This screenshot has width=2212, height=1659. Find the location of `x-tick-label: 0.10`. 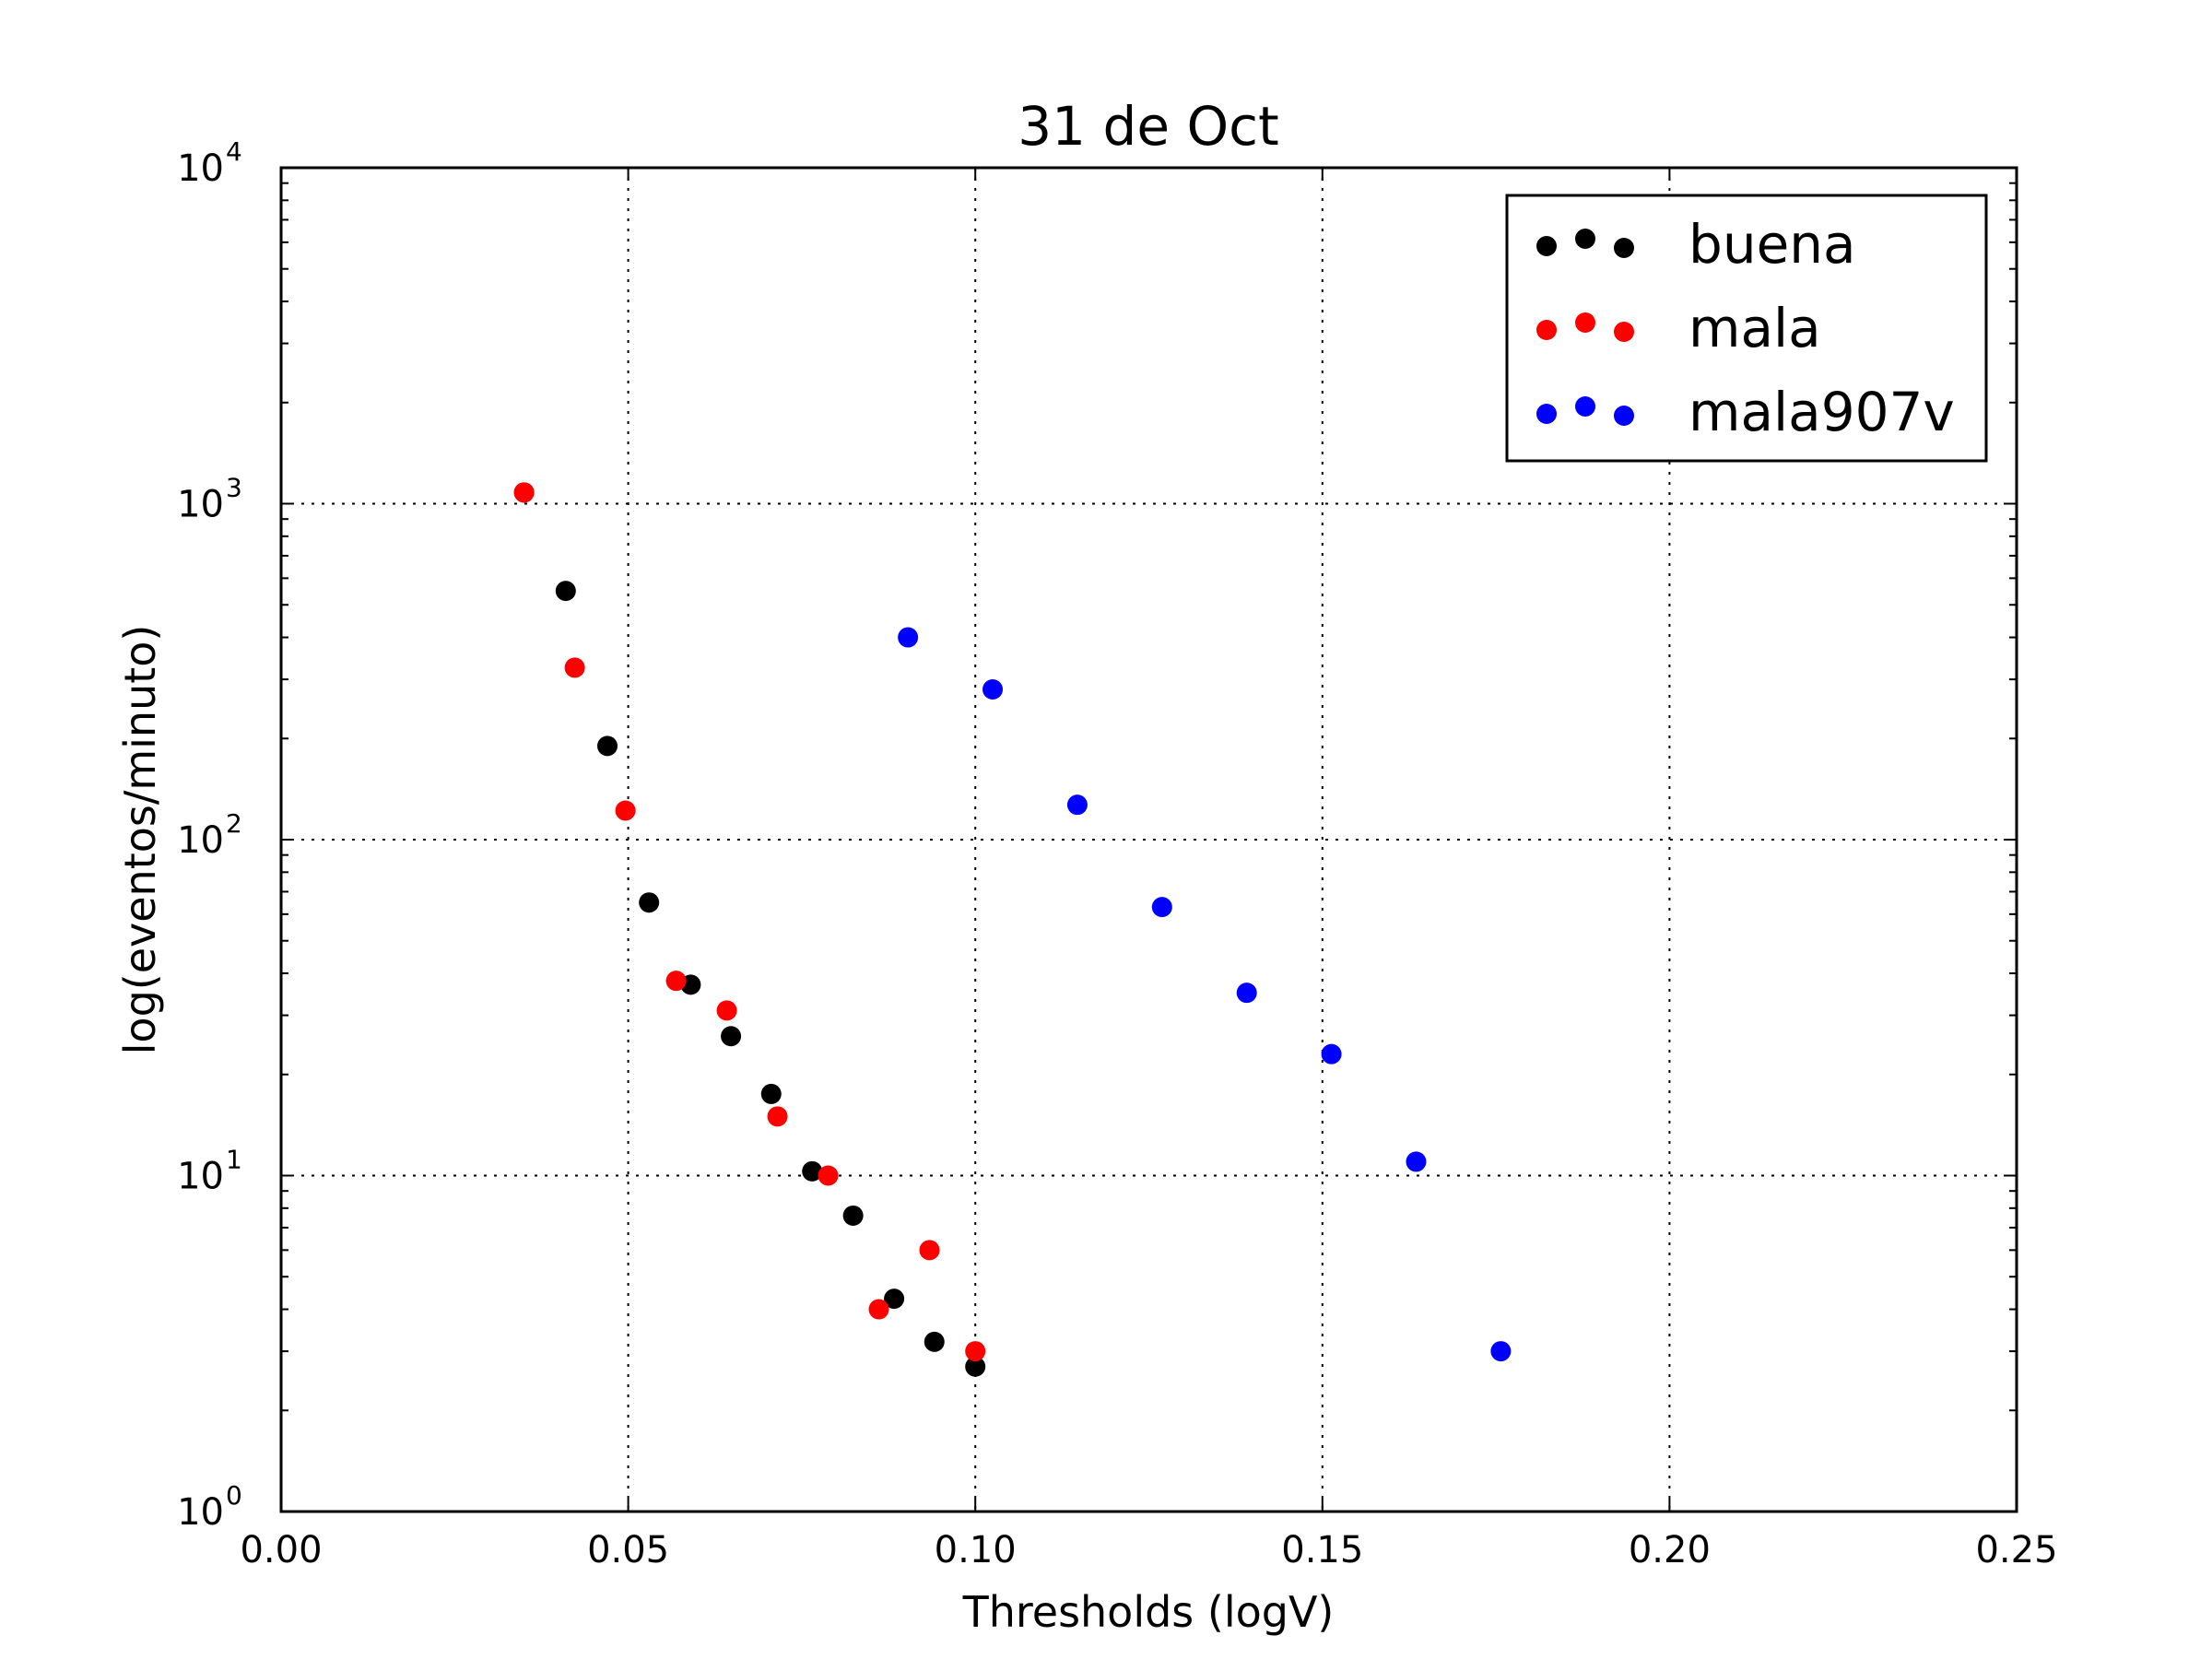

x-tick-label: 0.10 is located at coordinates (976, 1550).